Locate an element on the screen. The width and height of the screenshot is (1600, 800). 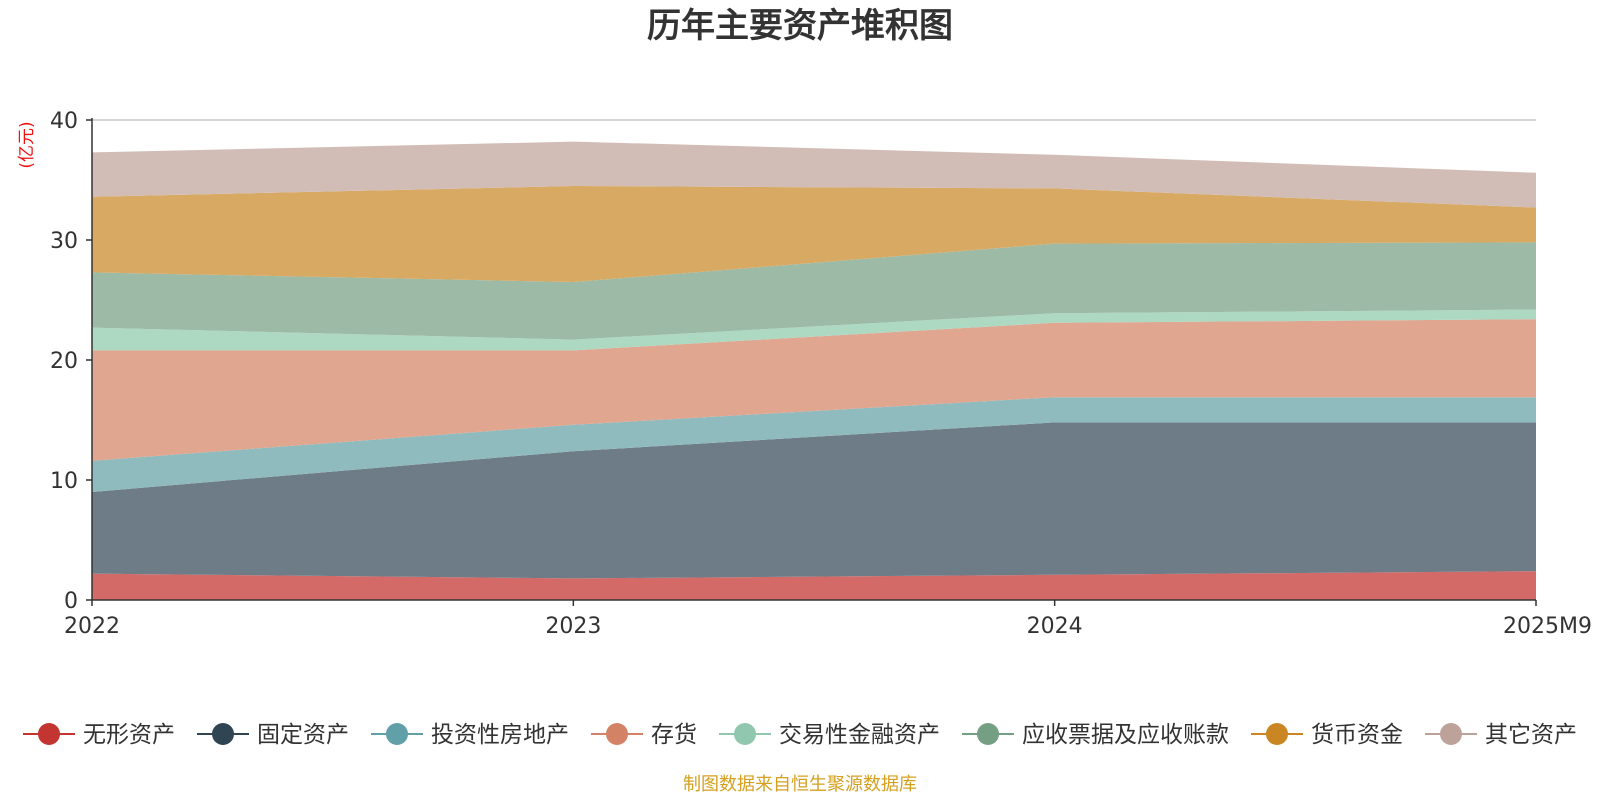
y-tick-label-0: 0 is located at coordinates (71, 601).